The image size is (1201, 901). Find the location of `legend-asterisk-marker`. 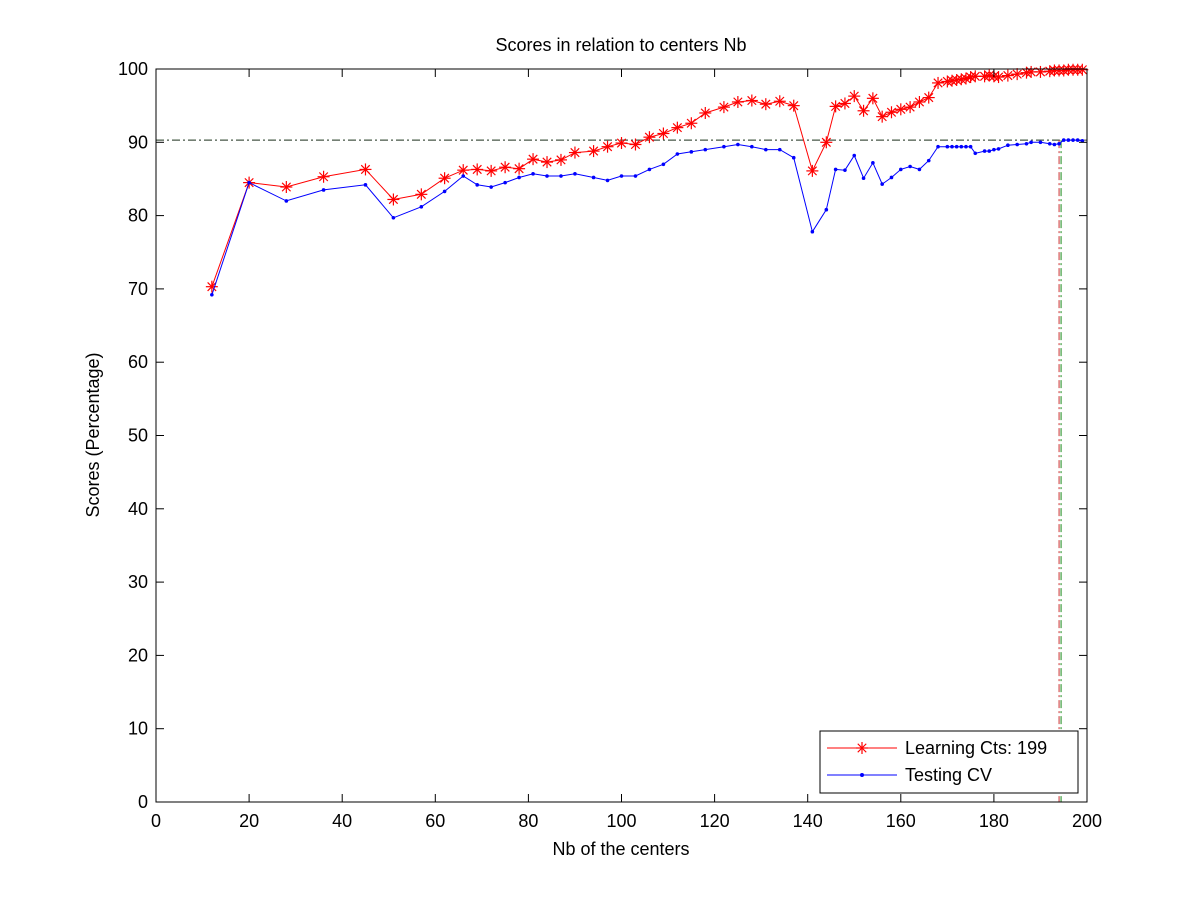

legend-asterisk-marker is located at coordinates (862, 748).